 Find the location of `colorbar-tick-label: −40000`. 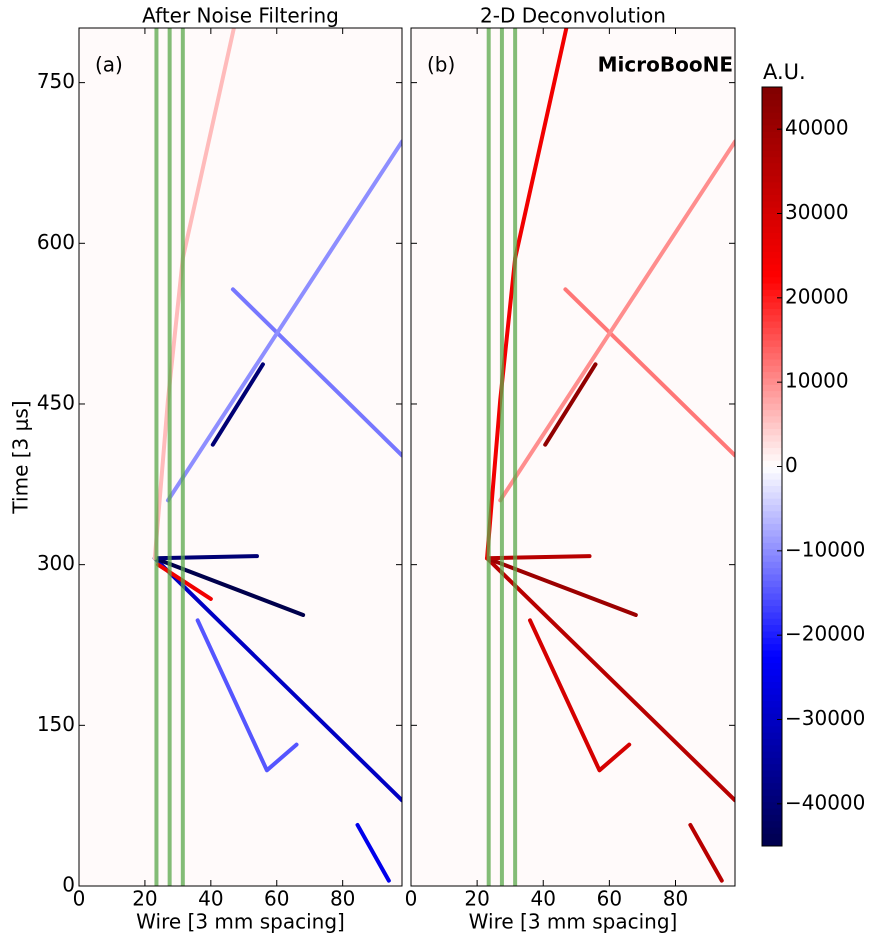

colorbar-tick-label: −40000 is located at coordinates (825, 802).